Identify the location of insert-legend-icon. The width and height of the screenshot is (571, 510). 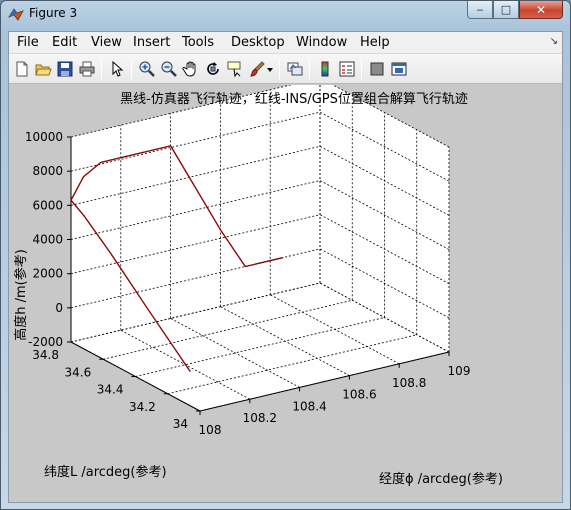
(347, 69).